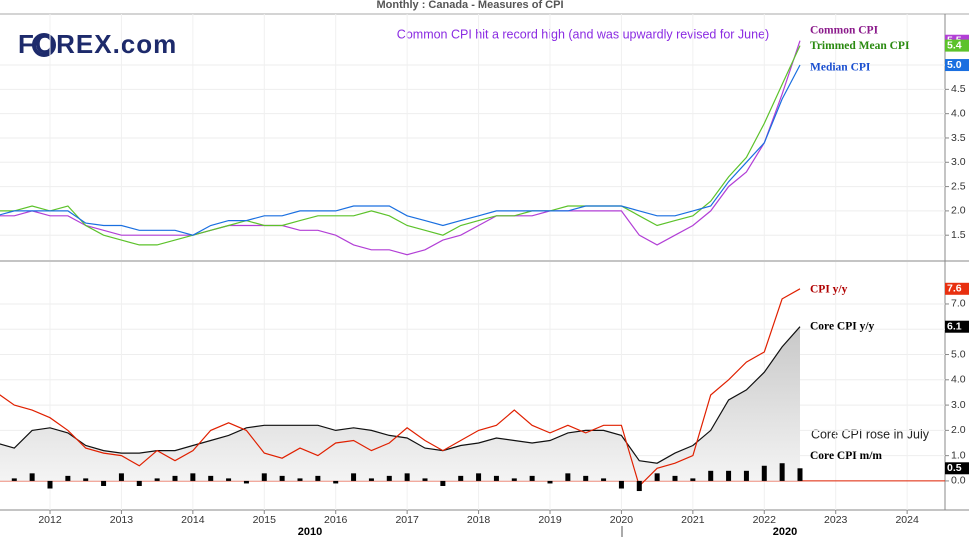 The image size is (969, 537). I want to click on logo: FOREX.com, so click(97, 44).